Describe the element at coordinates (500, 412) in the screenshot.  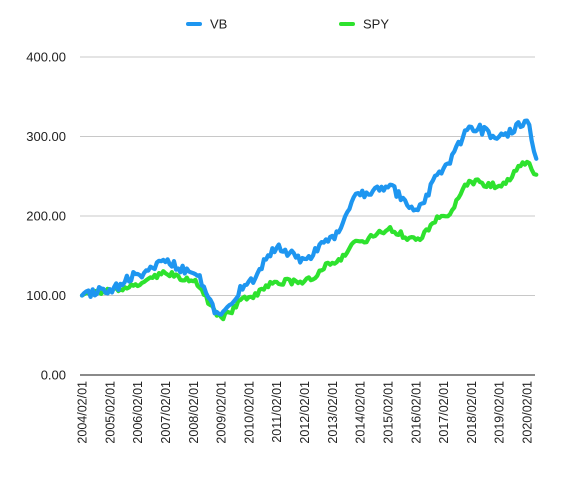
I see `x-tick-label: 2019/02/01` at that location.